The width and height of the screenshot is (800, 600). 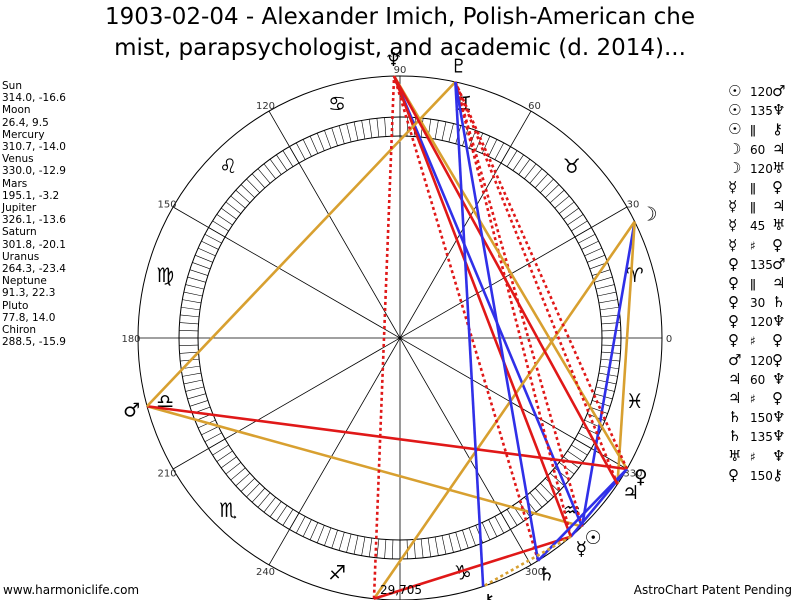 What do you see at coordinates (779, 263) in the screenshot?
I see `aspect-planet-2: ♂` at bounding box center [779, 263].